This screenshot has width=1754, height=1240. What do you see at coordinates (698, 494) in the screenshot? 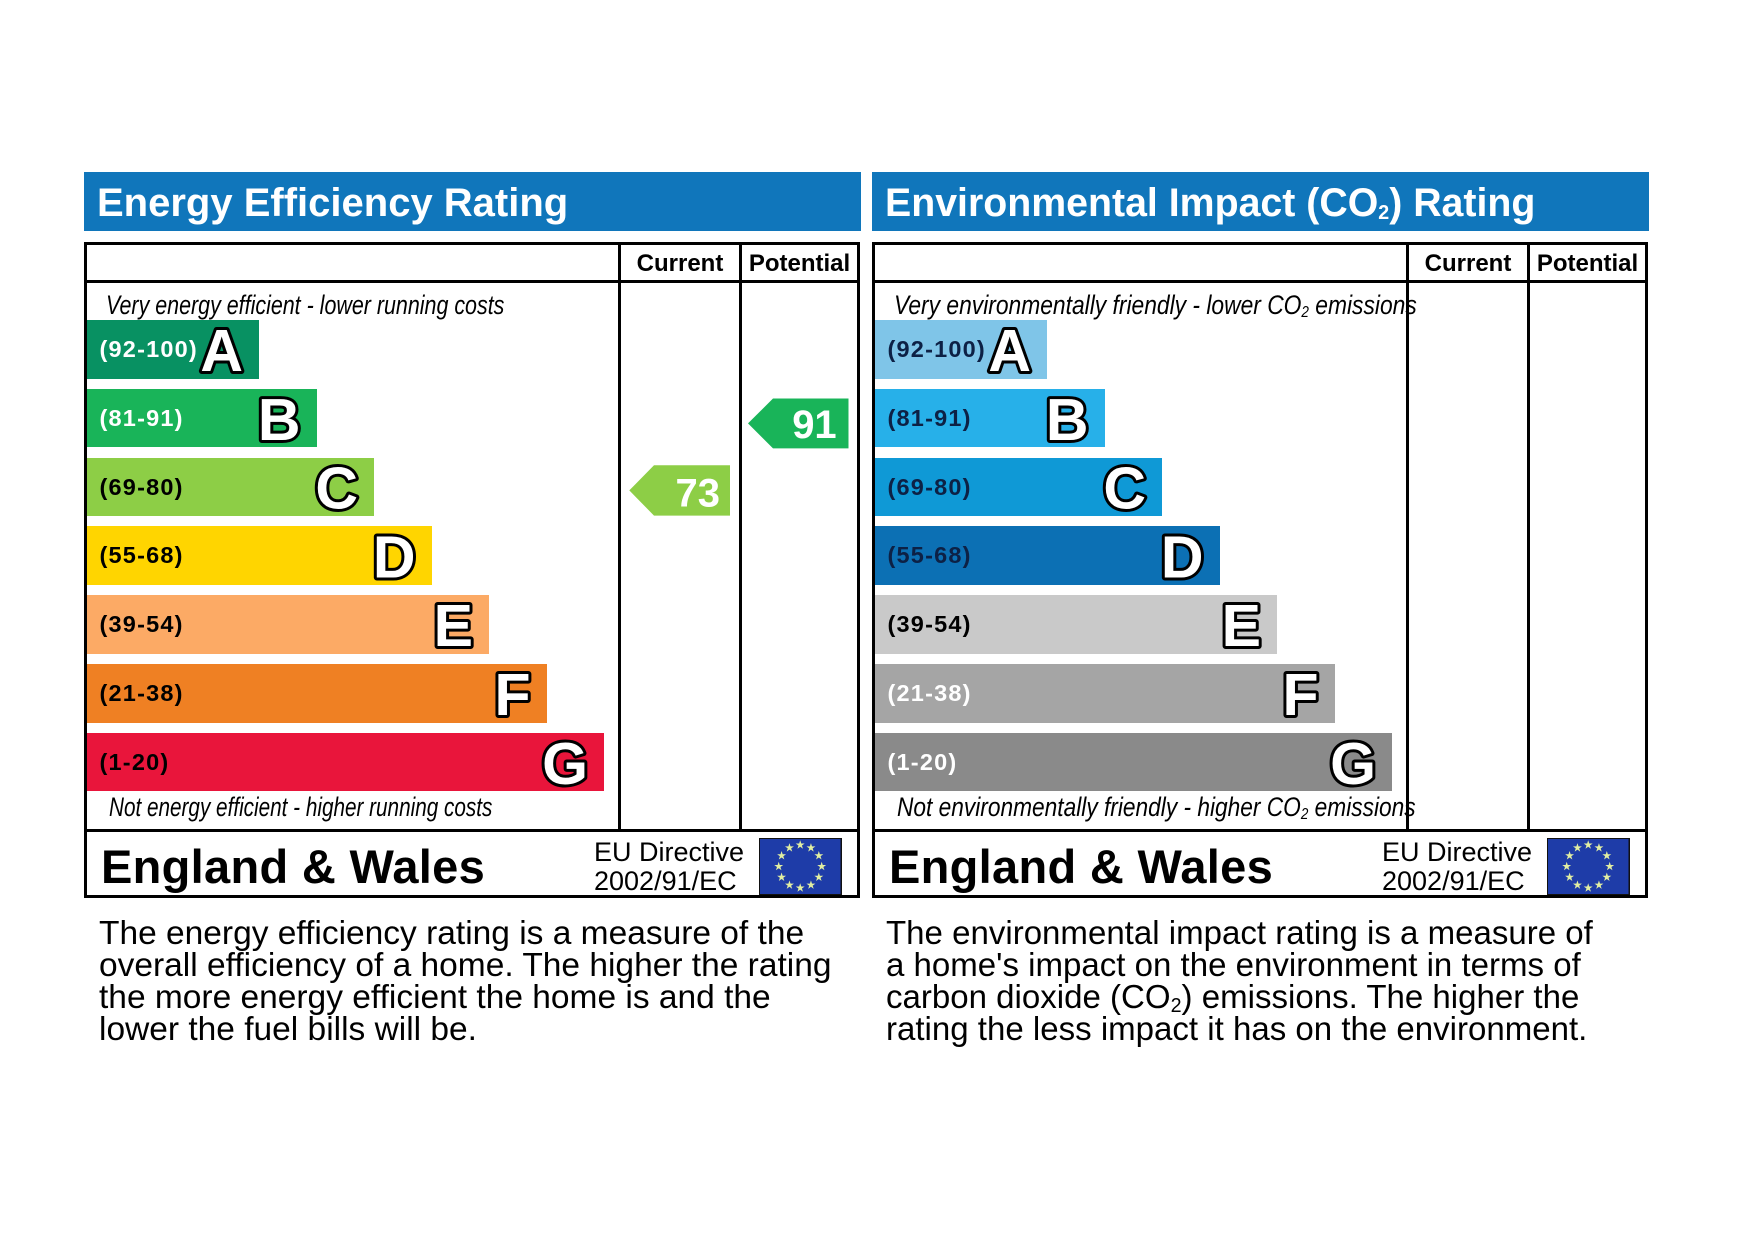
I see `svg-text: 73` at bounding box center [698, 494].